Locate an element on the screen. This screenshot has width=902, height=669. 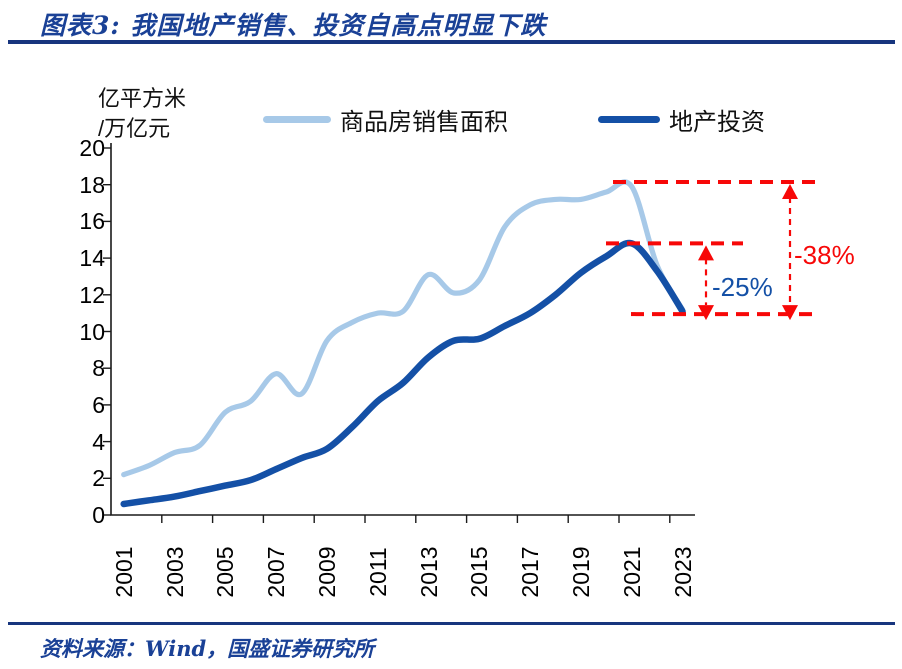
unit-line-2: /万亿元 is located at coordinates (134, 128).